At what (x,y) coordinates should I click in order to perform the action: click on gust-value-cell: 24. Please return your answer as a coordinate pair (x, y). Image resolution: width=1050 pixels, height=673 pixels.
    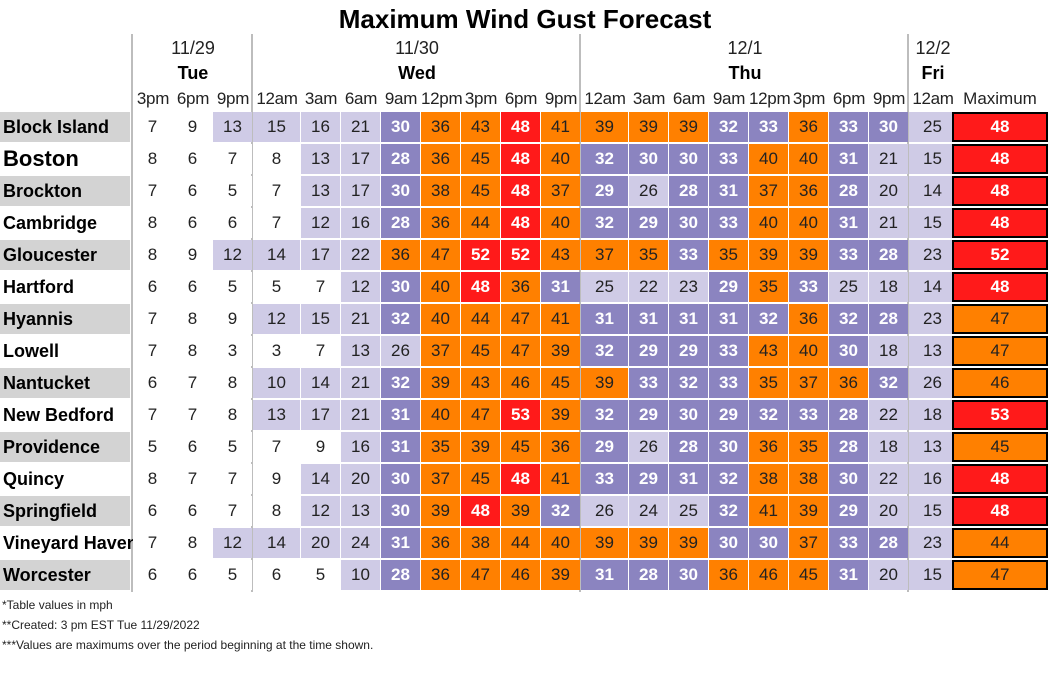
    Looking at the image, I should click on (360, 543).